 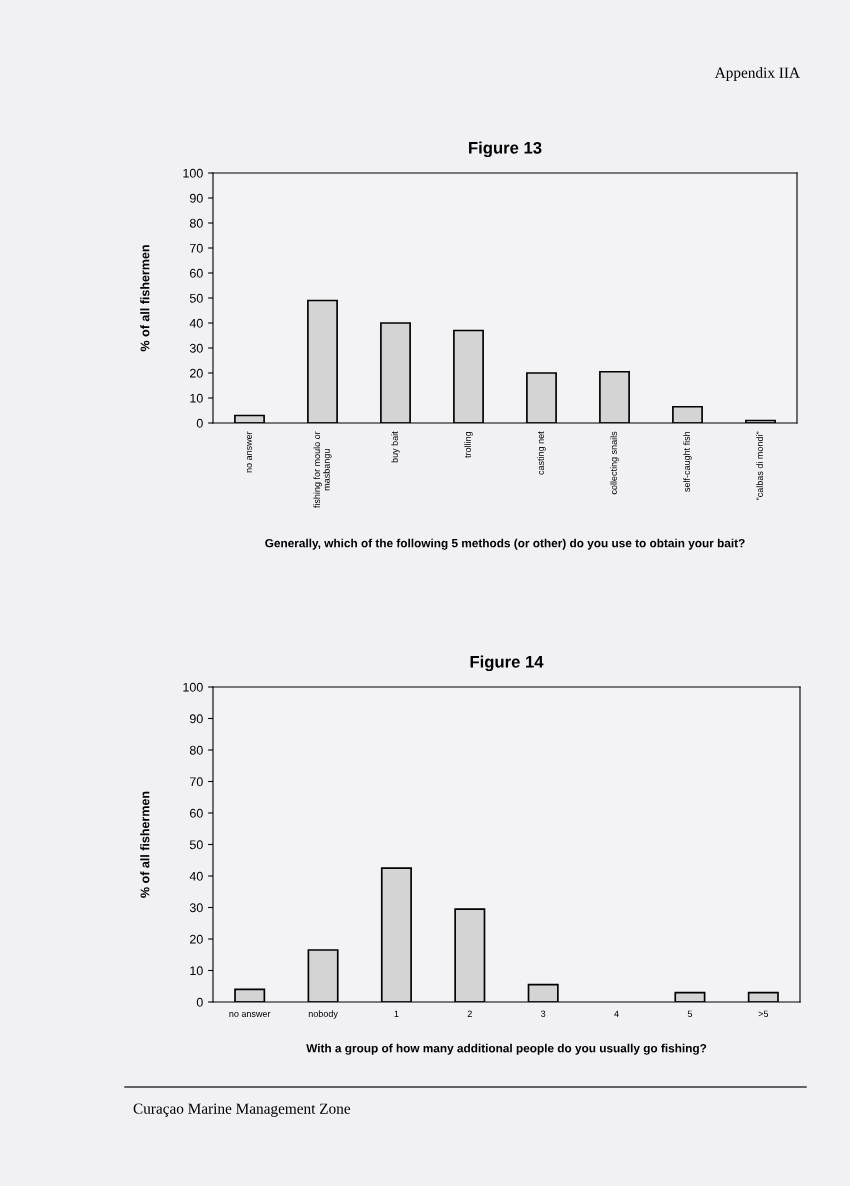 I want to click on x-tick-label: 1, so click(x=396, y=1013).